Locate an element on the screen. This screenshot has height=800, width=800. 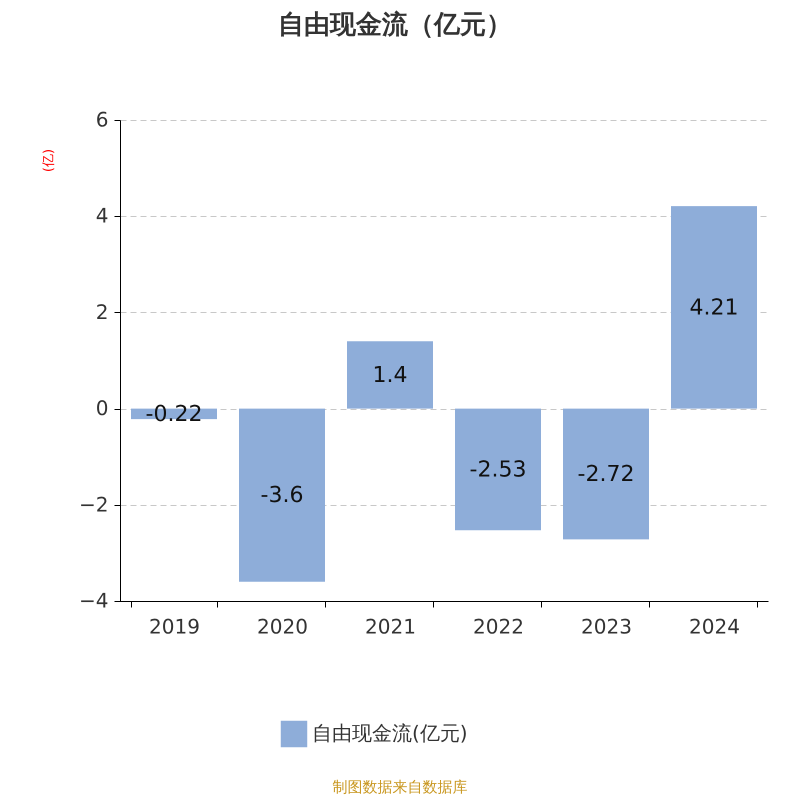
y-axis-title: (亿) is located at coordinates (49, 160).